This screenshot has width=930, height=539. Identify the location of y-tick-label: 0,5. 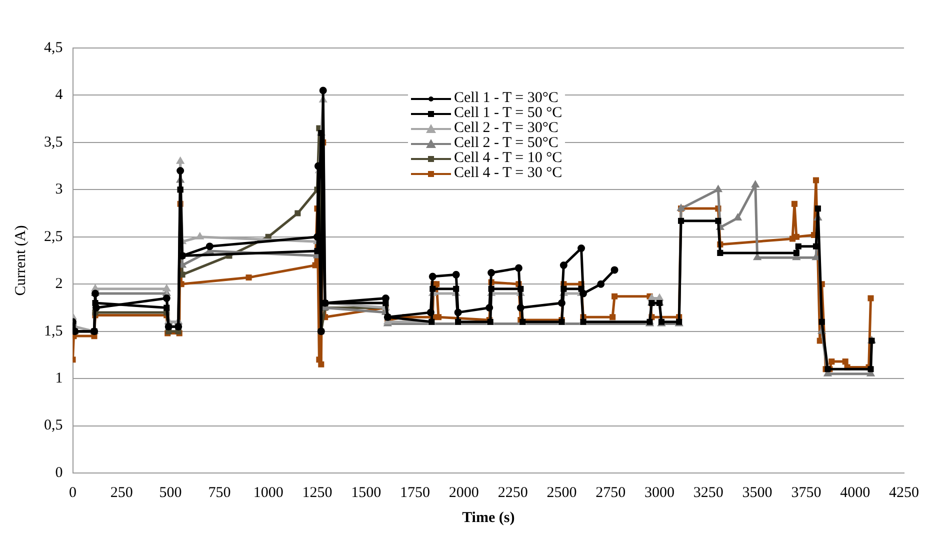
(53, 426).